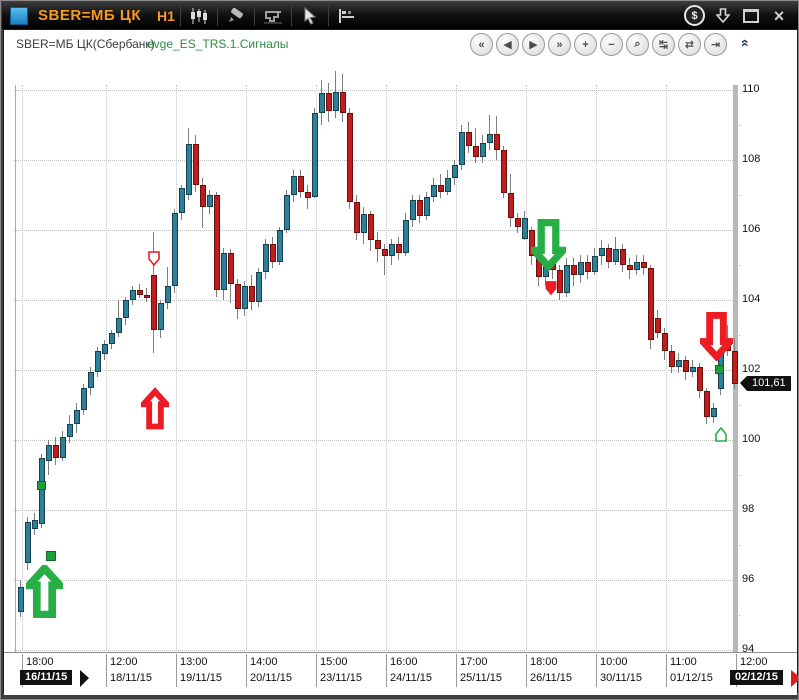  What do you see at coordinates (533, 44) in the screenshot?
I see `scroll-right-button: ▶` at bounding box center [533, 44].